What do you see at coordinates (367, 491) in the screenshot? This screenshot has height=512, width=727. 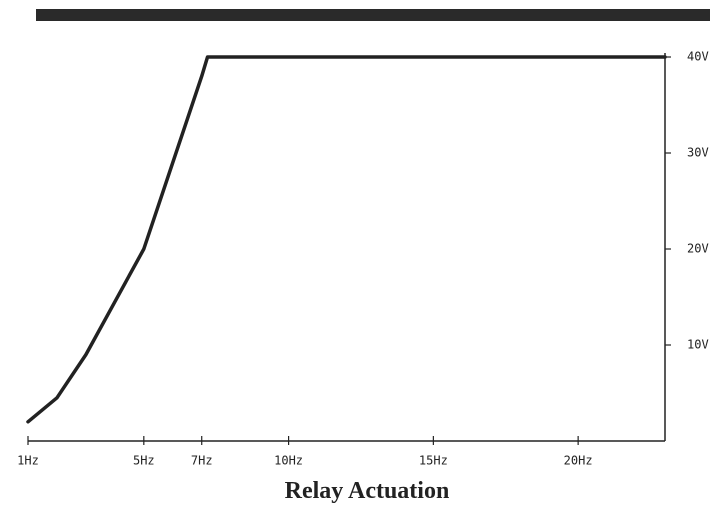 I see `chart-title: Relay Actuation` at bounding box center [367, 491].